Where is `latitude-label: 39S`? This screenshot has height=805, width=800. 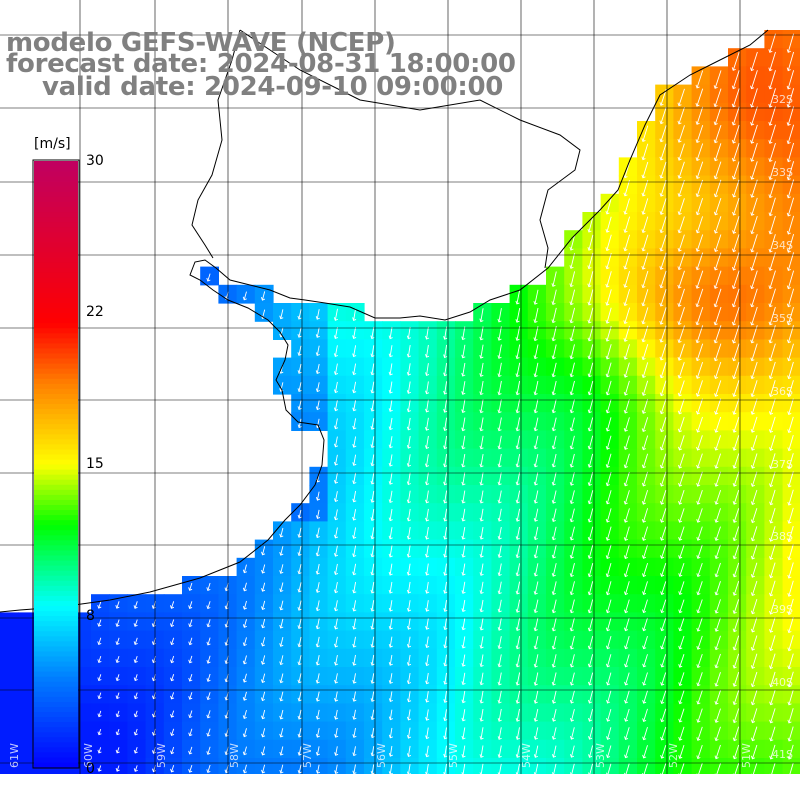 latitude-label: 39S is located at coordinates (782, 609).